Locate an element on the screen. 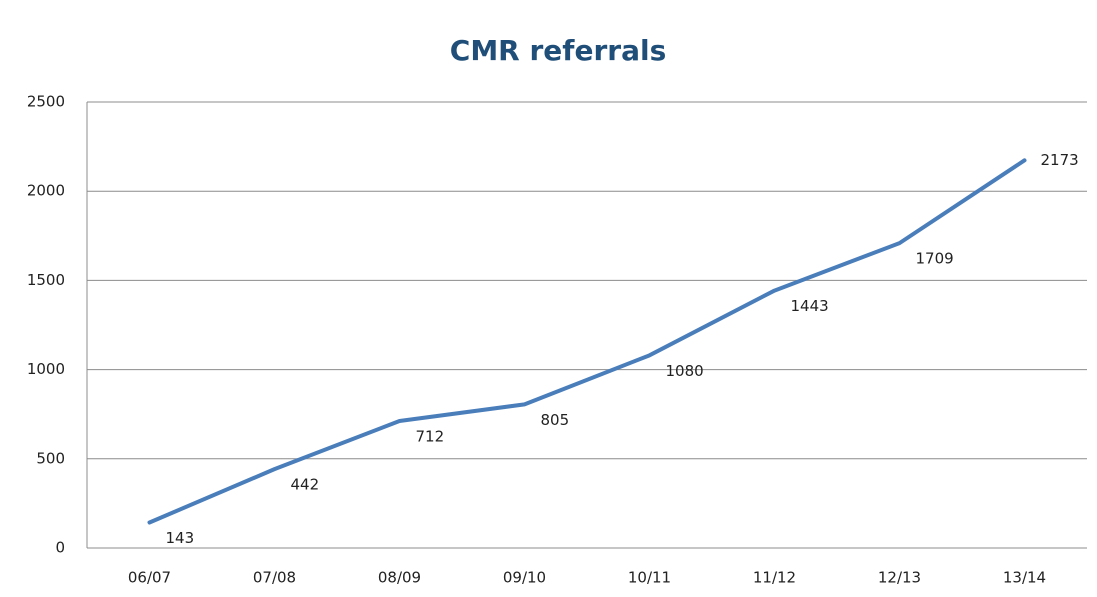  y-tick-label: 1000 is located at coordinates (46, 369).